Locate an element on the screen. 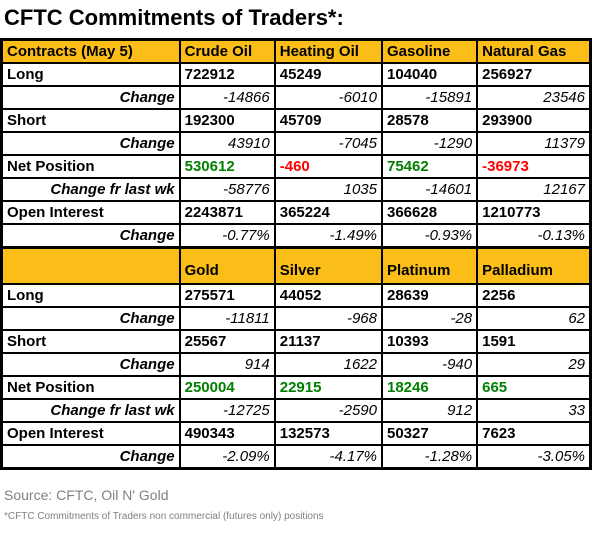  table-row: Change -11811 -968 -28 62 is located at coordinates (296, 318).